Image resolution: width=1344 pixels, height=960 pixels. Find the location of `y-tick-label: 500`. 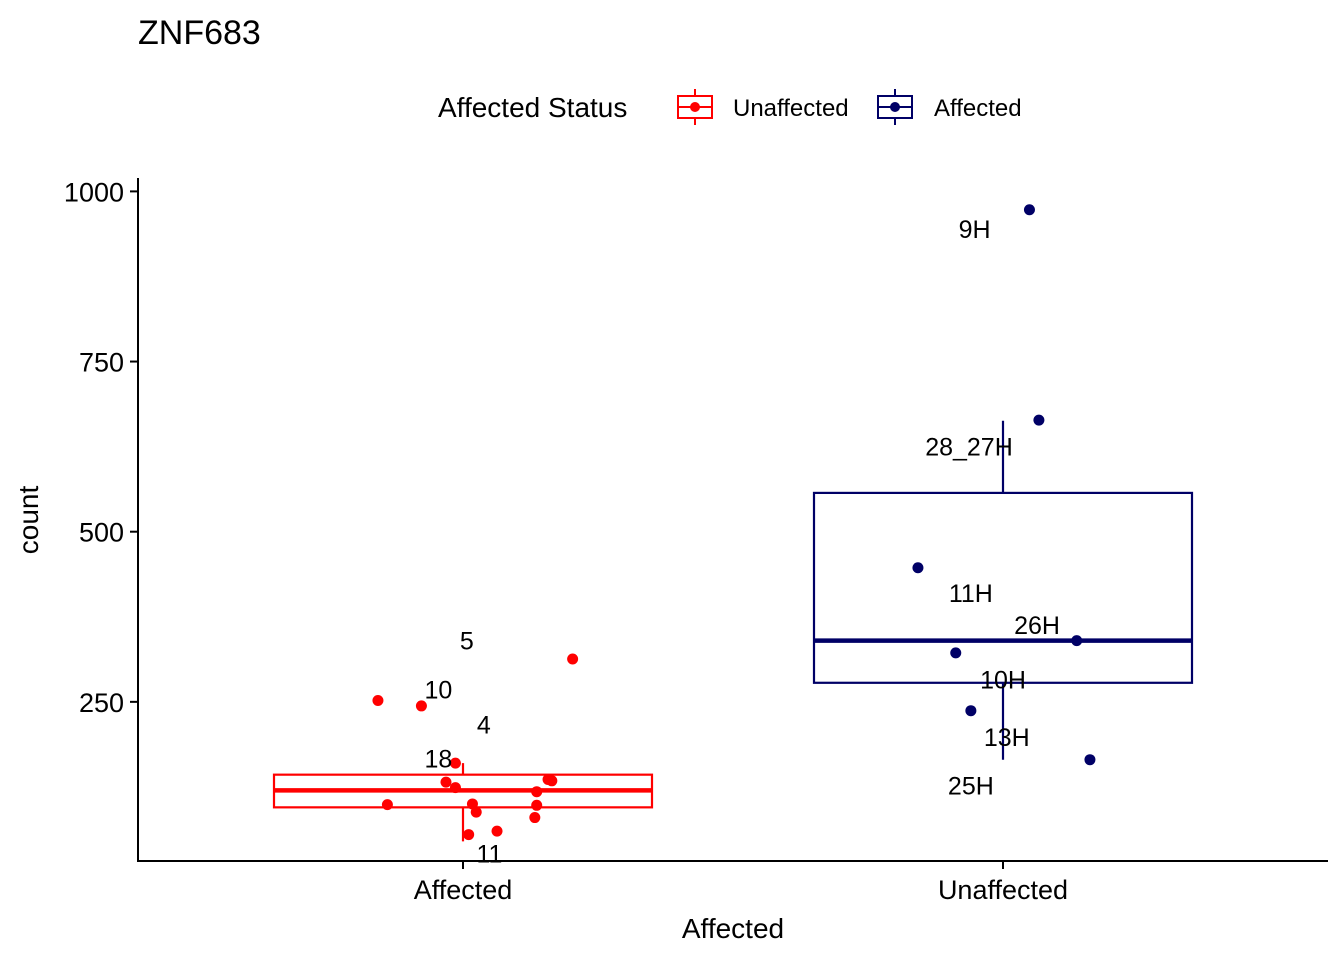

y-tick-label: 500 is located at coordinates (101, 533).